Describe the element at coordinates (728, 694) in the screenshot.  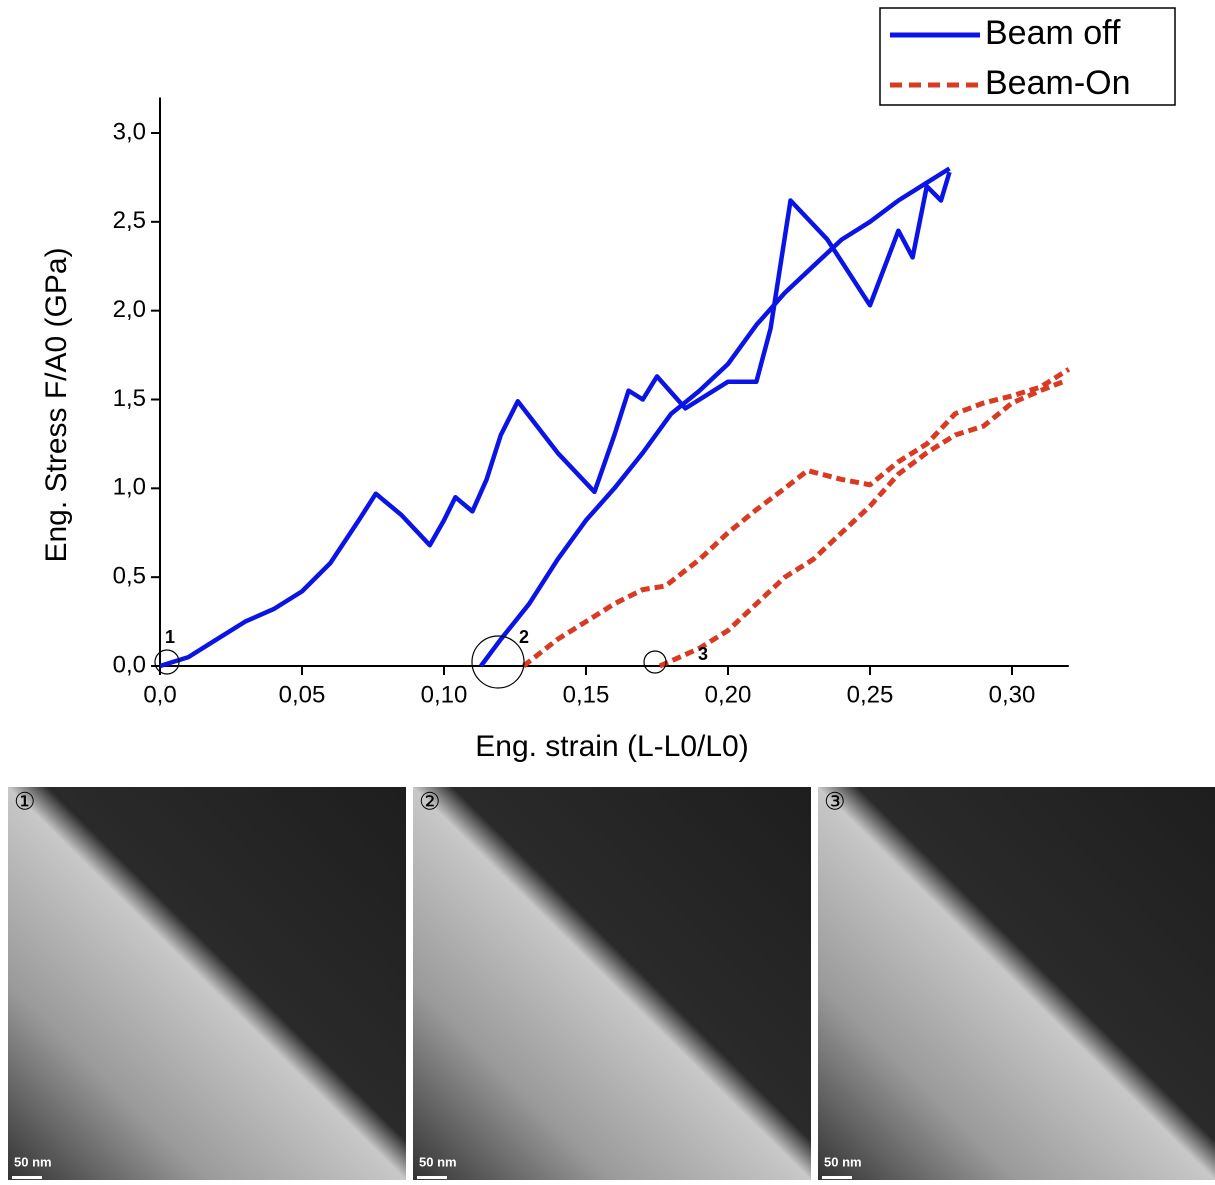
I see `x-tick-label: 0,20` at that location.